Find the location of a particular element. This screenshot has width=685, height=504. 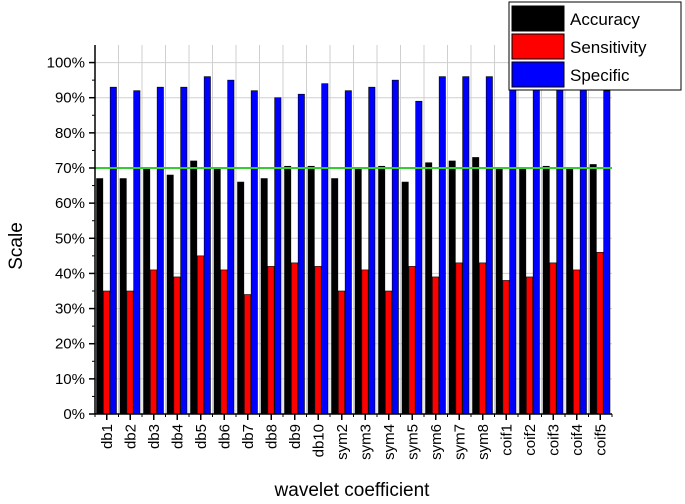

bar-sensitivity-sym5 is located at coordinates (412, 340).